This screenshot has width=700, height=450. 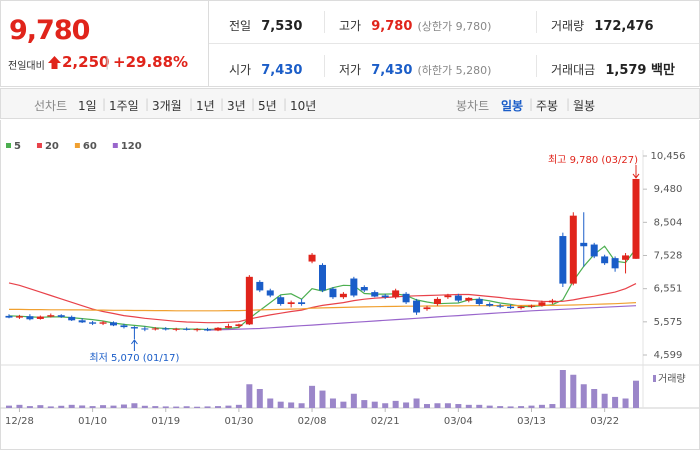 What do you see at coordinates (312, 421) in the screenshot?
I see `x-tick-label: 02/08` at bounding box center [312, 421].